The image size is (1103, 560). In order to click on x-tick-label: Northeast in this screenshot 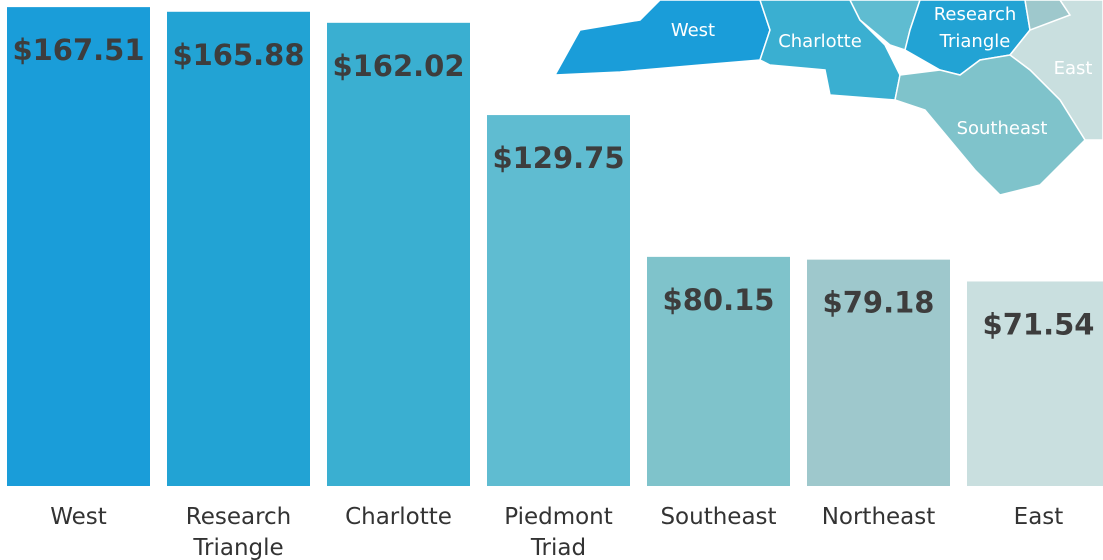, I will do `click(879, 517)`.